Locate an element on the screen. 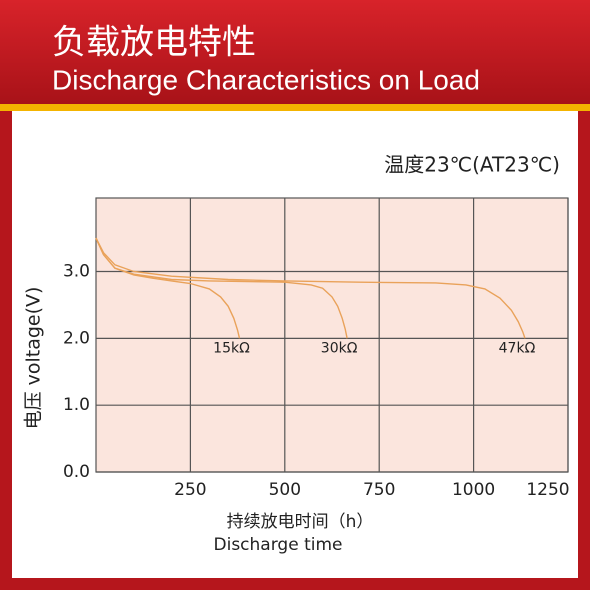 The height and width of the screenshot is (590, 590). header-stripe is located at coordinates (295, 107).